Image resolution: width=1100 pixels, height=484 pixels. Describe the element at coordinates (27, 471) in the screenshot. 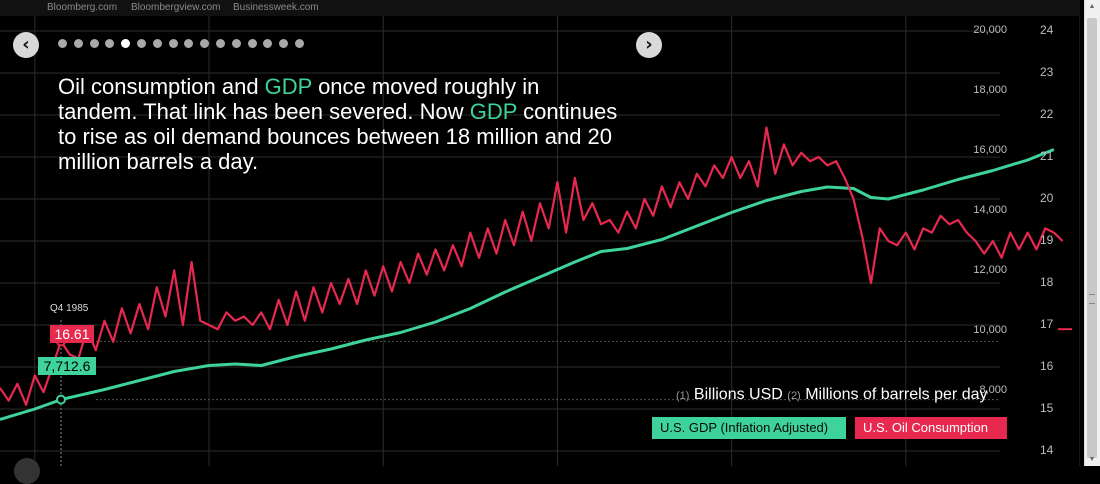

I see `corner-control` at that location.